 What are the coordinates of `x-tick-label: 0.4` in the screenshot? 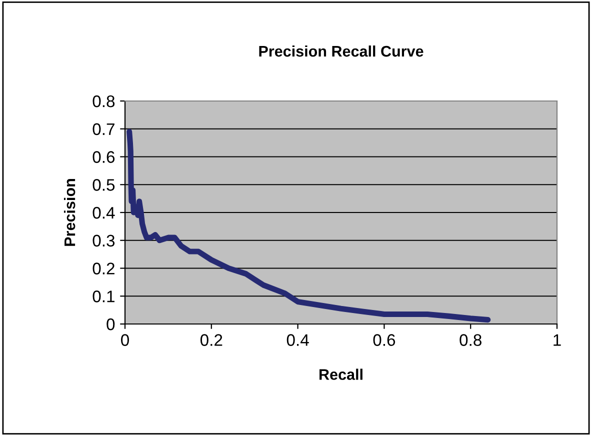 It's located at (297, 340).